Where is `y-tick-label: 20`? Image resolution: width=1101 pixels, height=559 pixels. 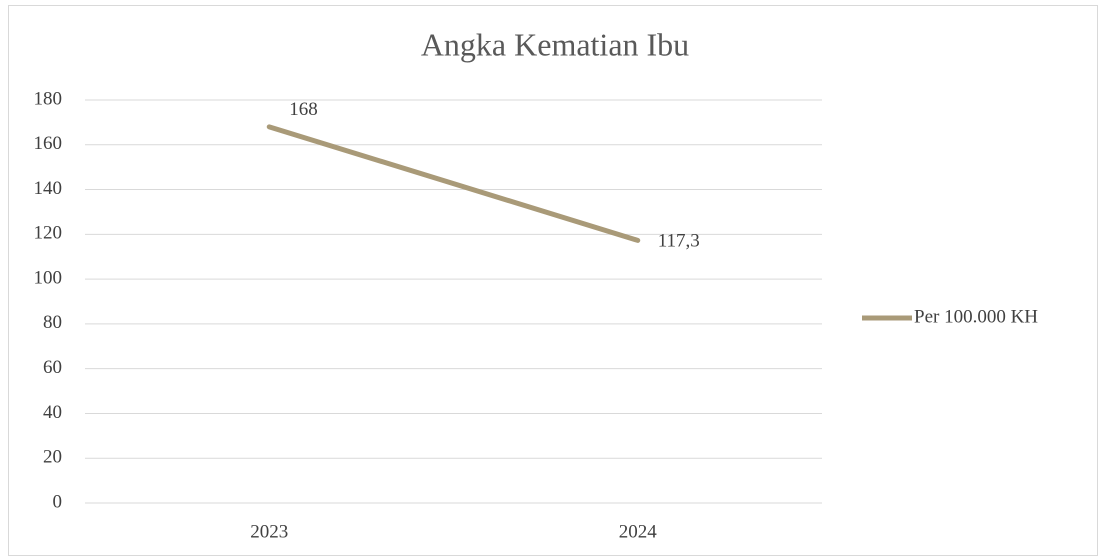
y-tick-label: 20 is located at coordinates (52, 457).